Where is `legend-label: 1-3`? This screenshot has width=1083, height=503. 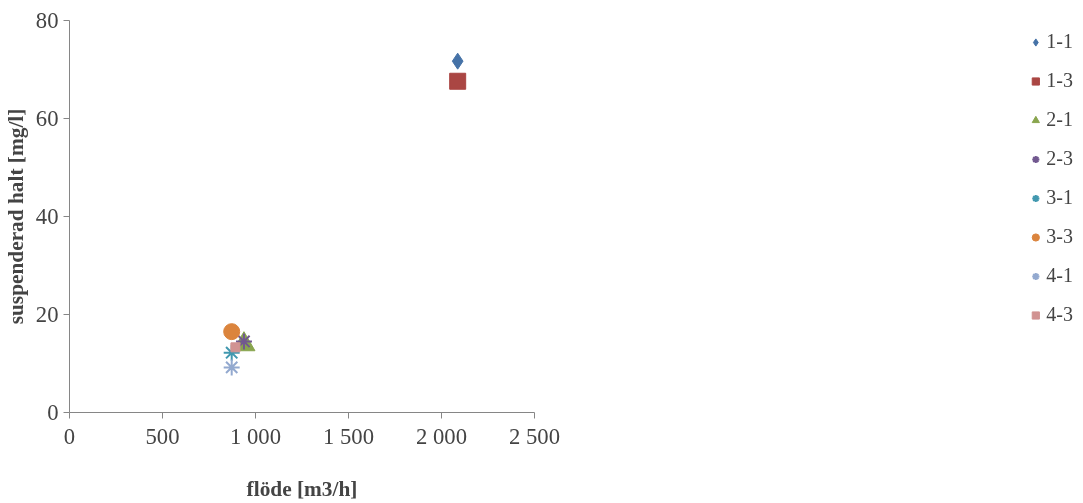 legend-label: 1-3 is located at coordinates (1059, 80).